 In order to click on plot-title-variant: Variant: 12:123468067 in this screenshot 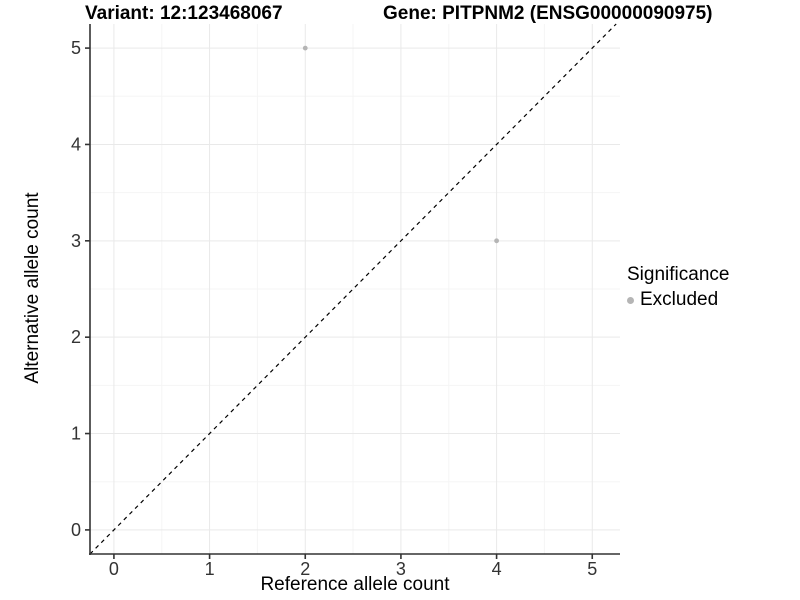, I will do `click(184, 13)`.